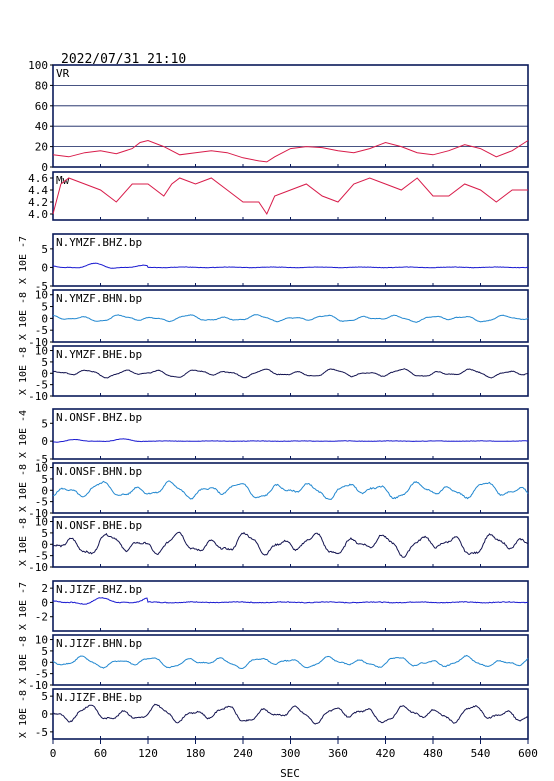 The width and height of the screenshot is (554, 781). I want to click on x-tick-label: 240, so click(243, 753).